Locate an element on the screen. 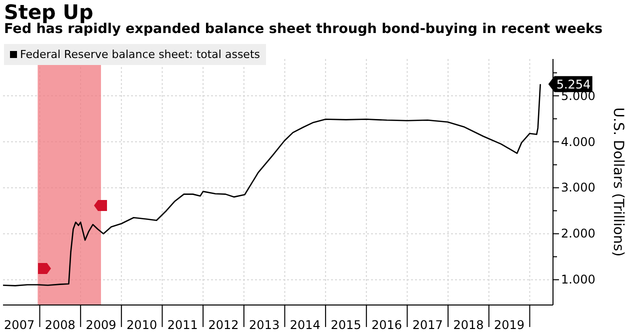 This screenshot has height=333, width=625. x-tick-label: 2019 is located at coordinates (509, 325).